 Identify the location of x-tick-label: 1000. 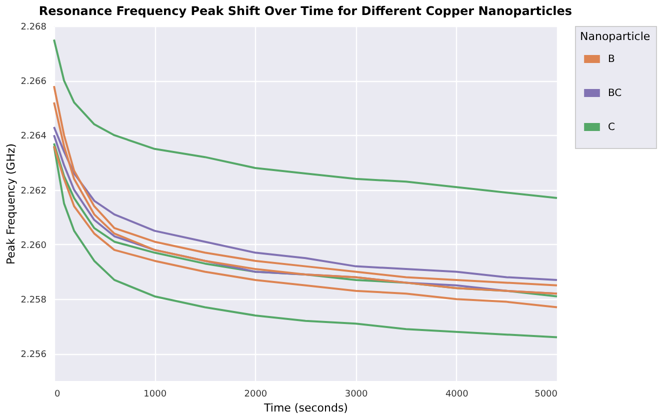
(155, 395).